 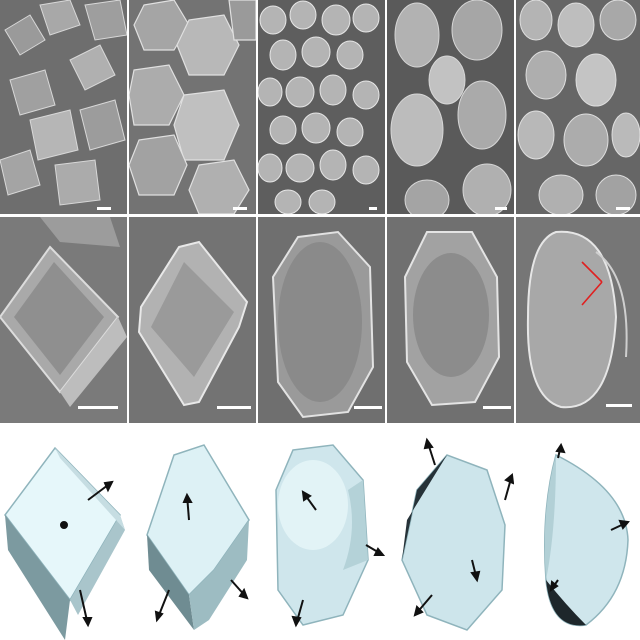 I want to click on angle-marker-icon, so click(x=592, y=283).